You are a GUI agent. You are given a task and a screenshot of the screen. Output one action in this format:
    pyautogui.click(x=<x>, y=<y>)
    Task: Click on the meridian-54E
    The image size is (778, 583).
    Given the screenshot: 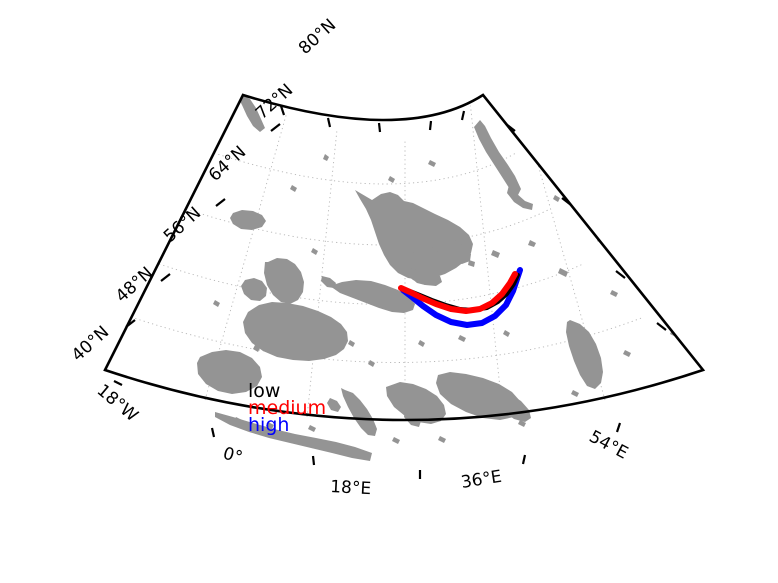 What is the action you would take?
    pyautogui.click(x=486, y=259)
    